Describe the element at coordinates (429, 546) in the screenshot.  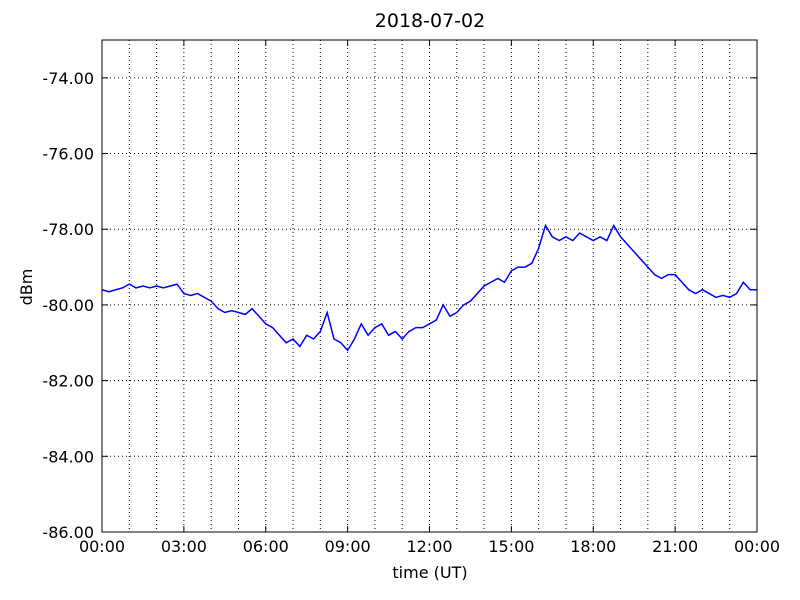
I see `x-tick-label: 12:00` at that location.